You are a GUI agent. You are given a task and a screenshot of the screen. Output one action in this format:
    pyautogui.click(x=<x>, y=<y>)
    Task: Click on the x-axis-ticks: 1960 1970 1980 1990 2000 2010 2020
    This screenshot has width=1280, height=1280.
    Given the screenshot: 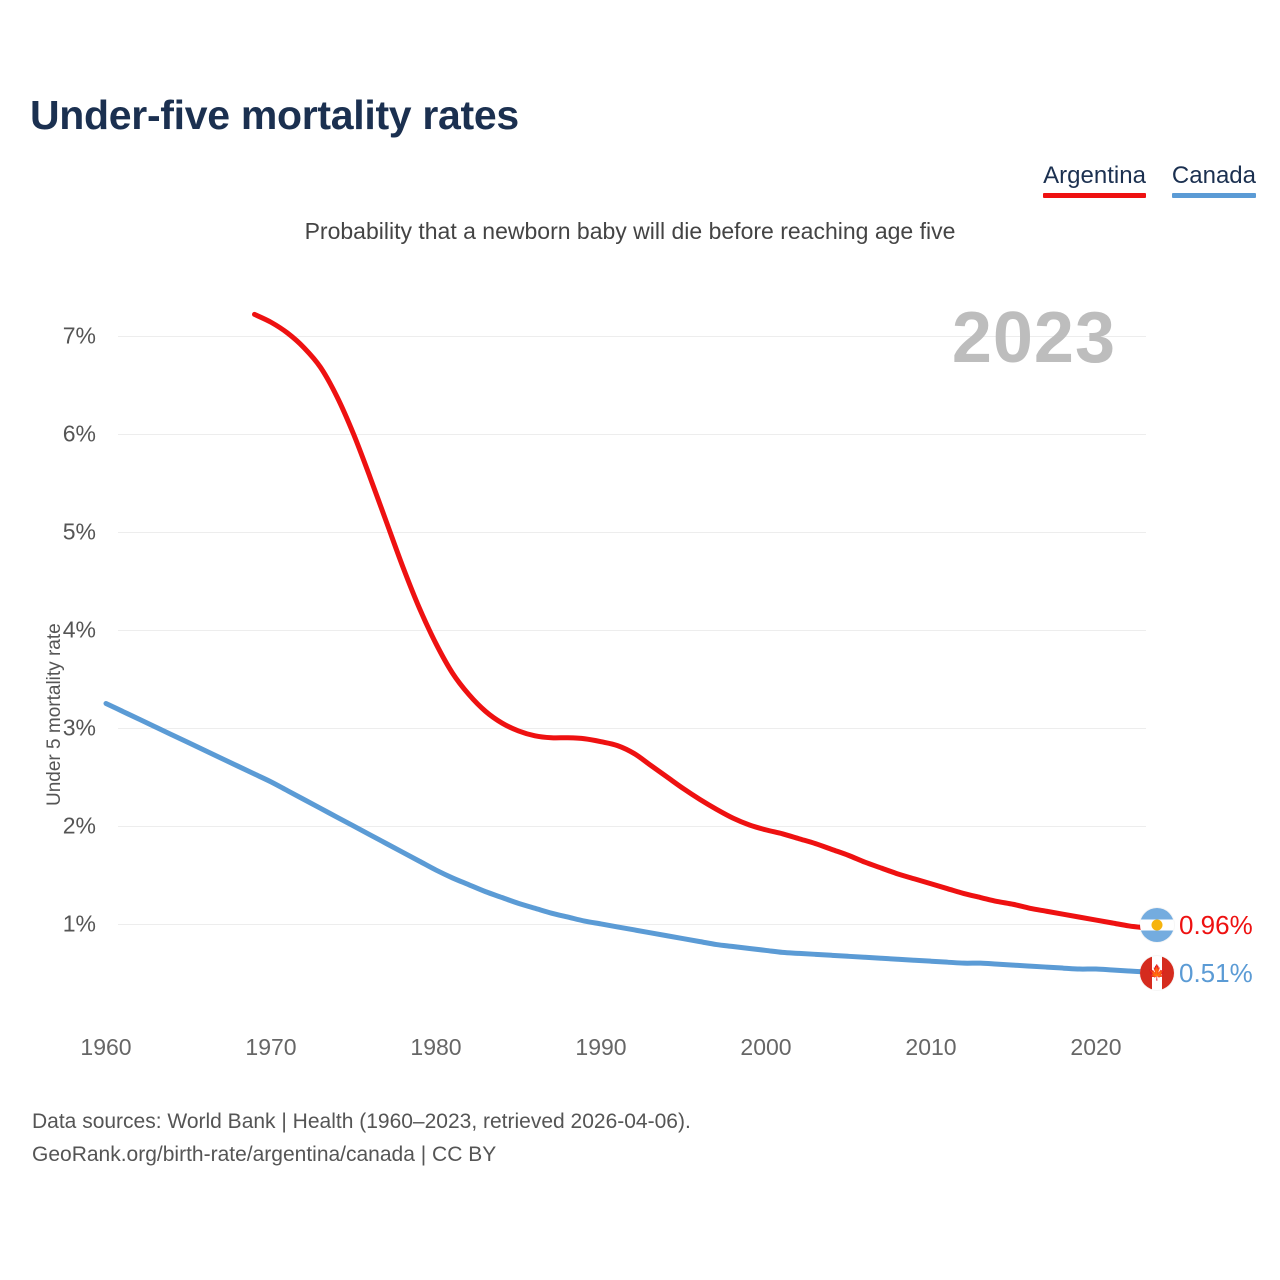 What is the action you would take?
    pyautogui.click(x=613, y=1050)
    